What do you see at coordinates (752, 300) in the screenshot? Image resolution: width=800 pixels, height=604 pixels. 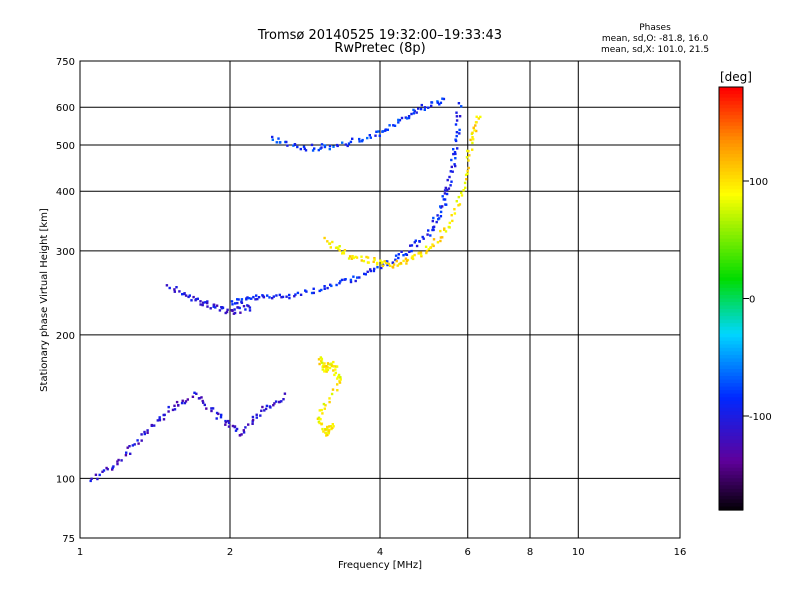 I see `colorbar-tick-label: 0` at bounding box center [752, 300].